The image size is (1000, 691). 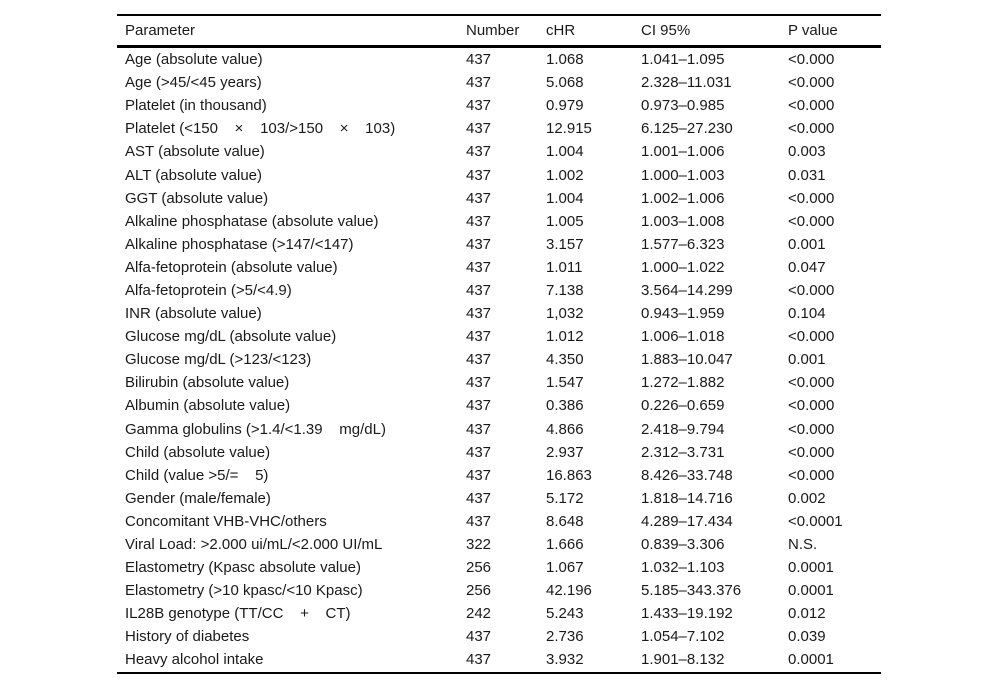 I want to click on cell-ci95: 1.901–8.132, so click(x=683, y=660).